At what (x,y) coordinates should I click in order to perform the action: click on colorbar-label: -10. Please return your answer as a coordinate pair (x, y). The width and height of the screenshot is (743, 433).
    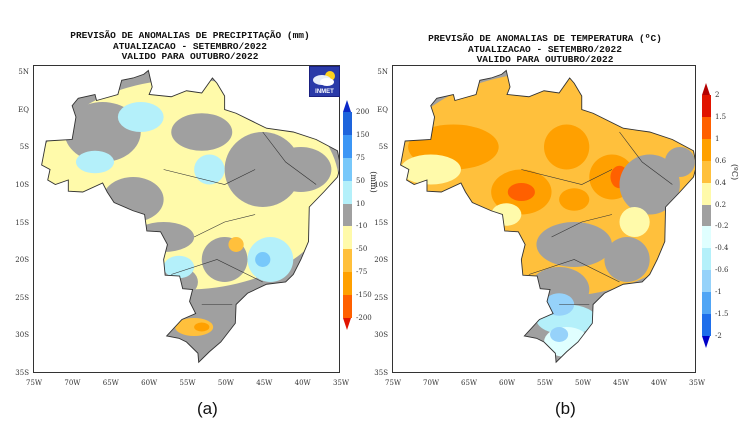
    Looking at the image, I should click on (362, 226).